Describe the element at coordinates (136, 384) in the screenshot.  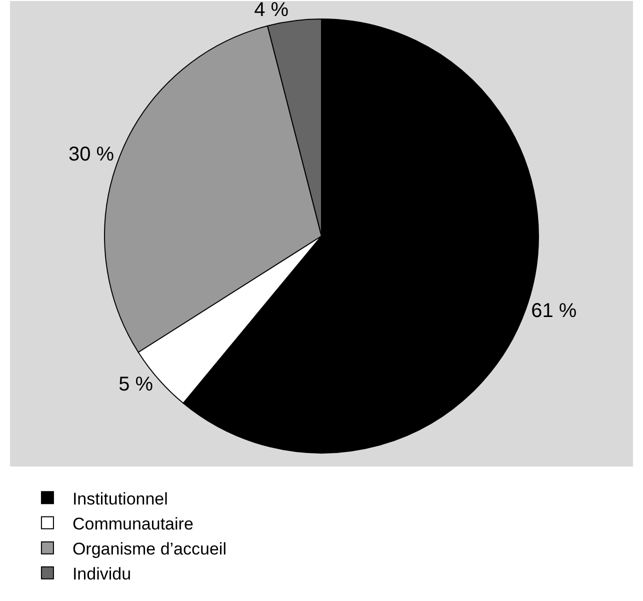
I see `data-label: 5 %` at that location.